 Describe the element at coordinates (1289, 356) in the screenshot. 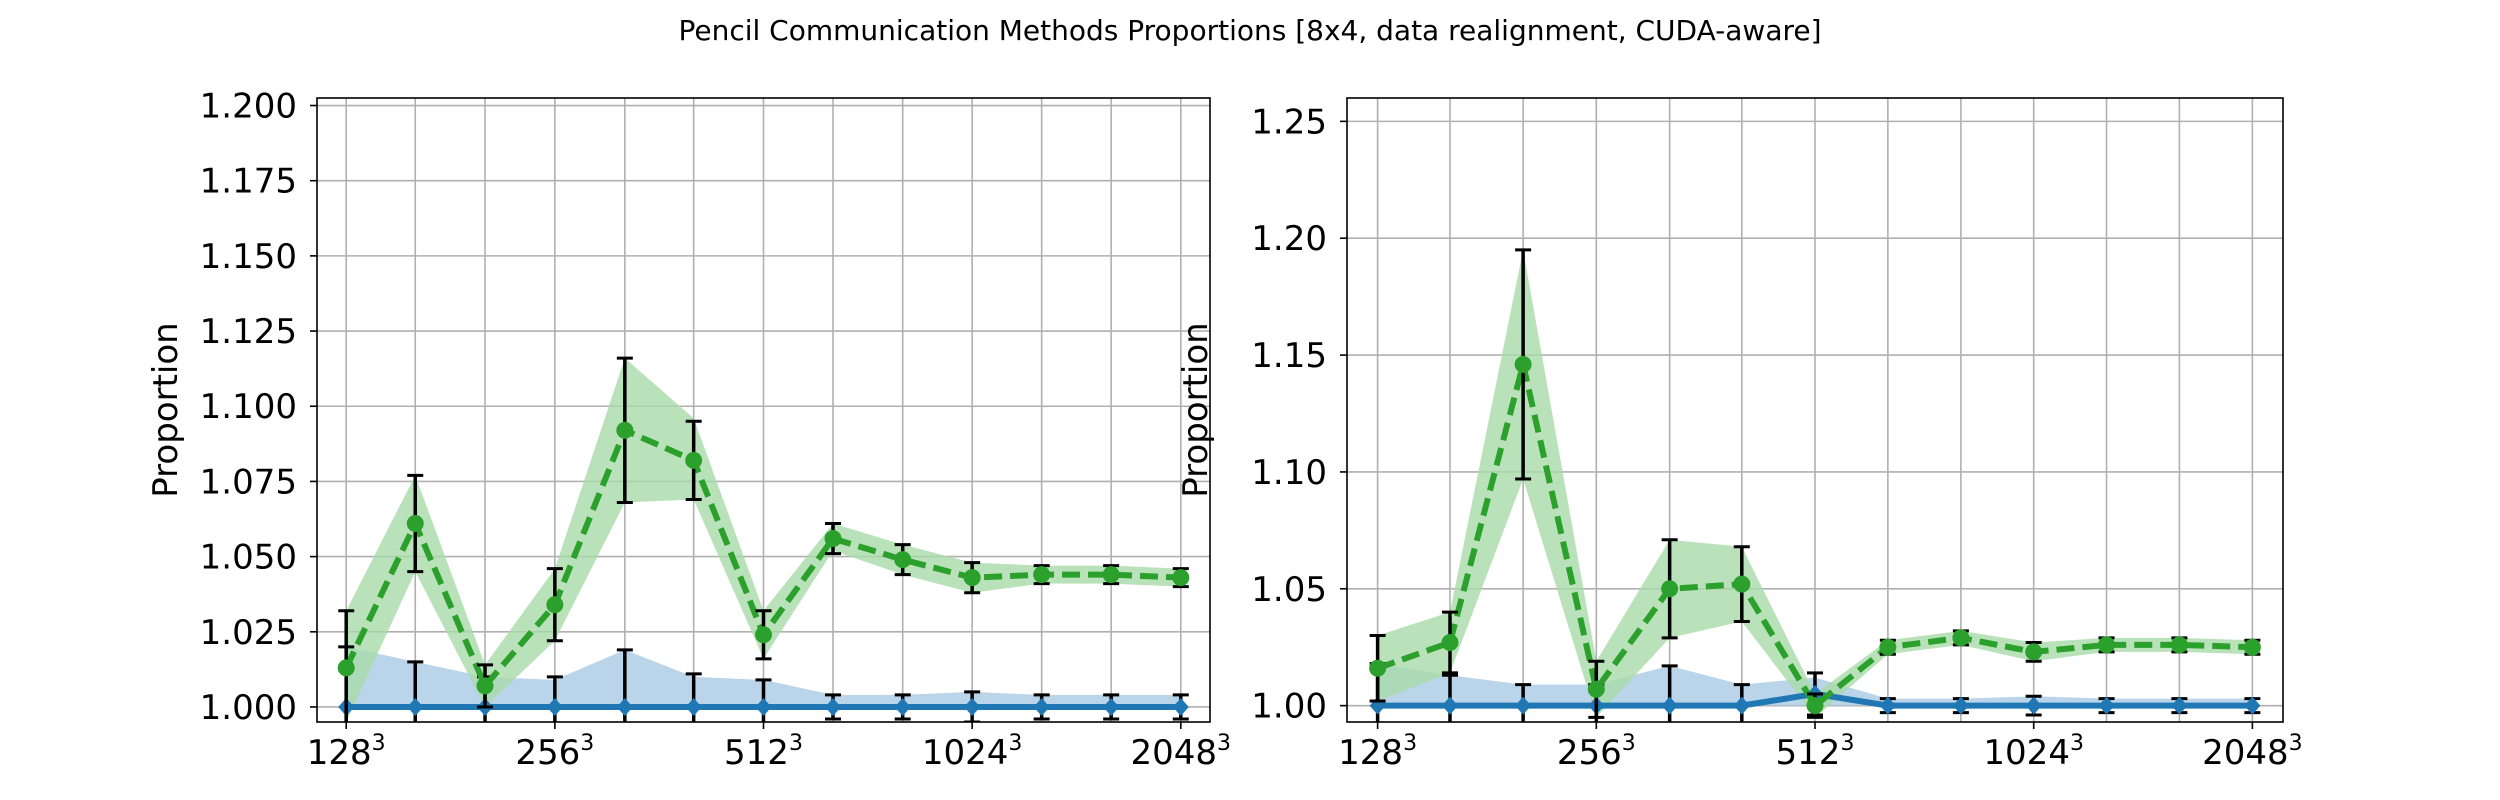

I see `y-tick-label: 1.15` at that location.